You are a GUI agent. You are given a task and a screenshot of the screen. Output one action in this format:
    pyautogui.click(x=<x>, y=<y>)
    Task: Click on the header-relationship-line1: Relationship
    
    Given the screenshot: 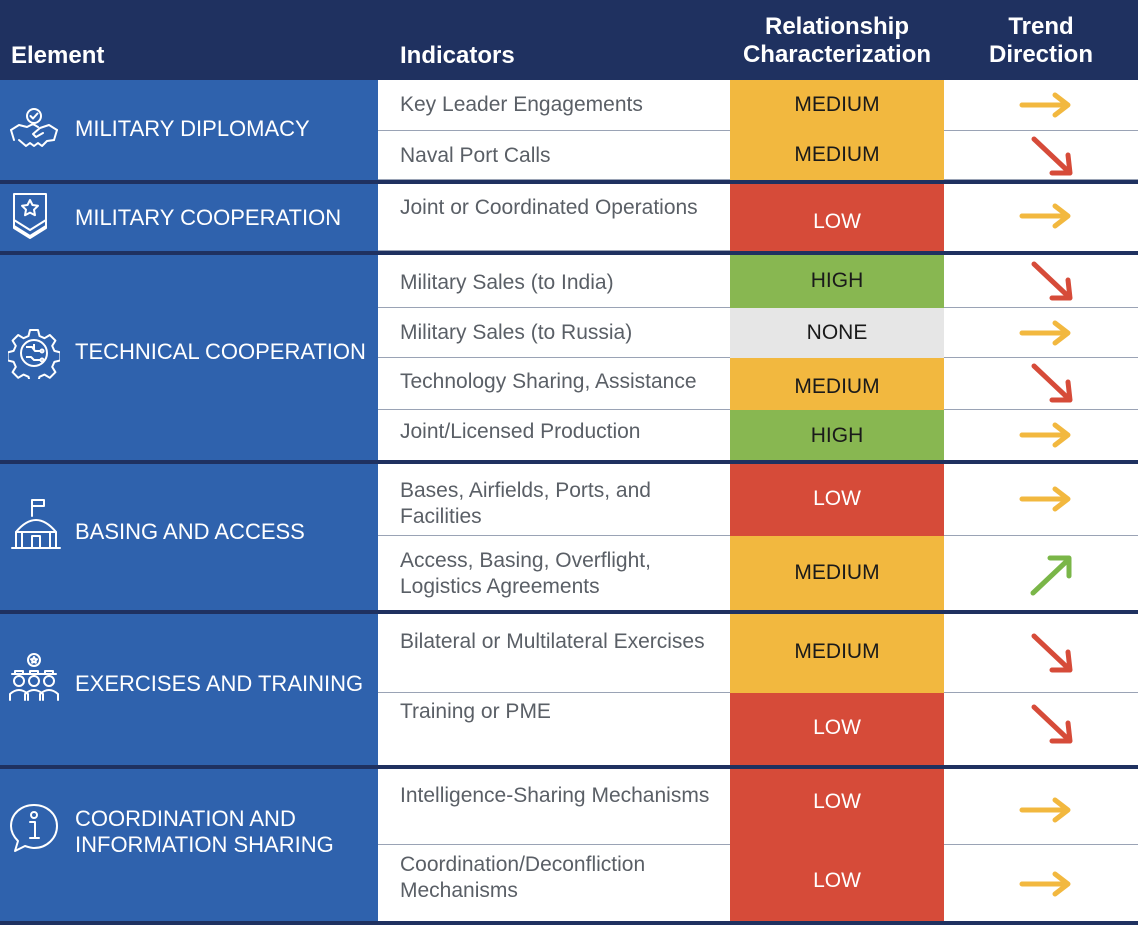 What is the action you would take?
    pyautogui.click(x=836, y=26)
    